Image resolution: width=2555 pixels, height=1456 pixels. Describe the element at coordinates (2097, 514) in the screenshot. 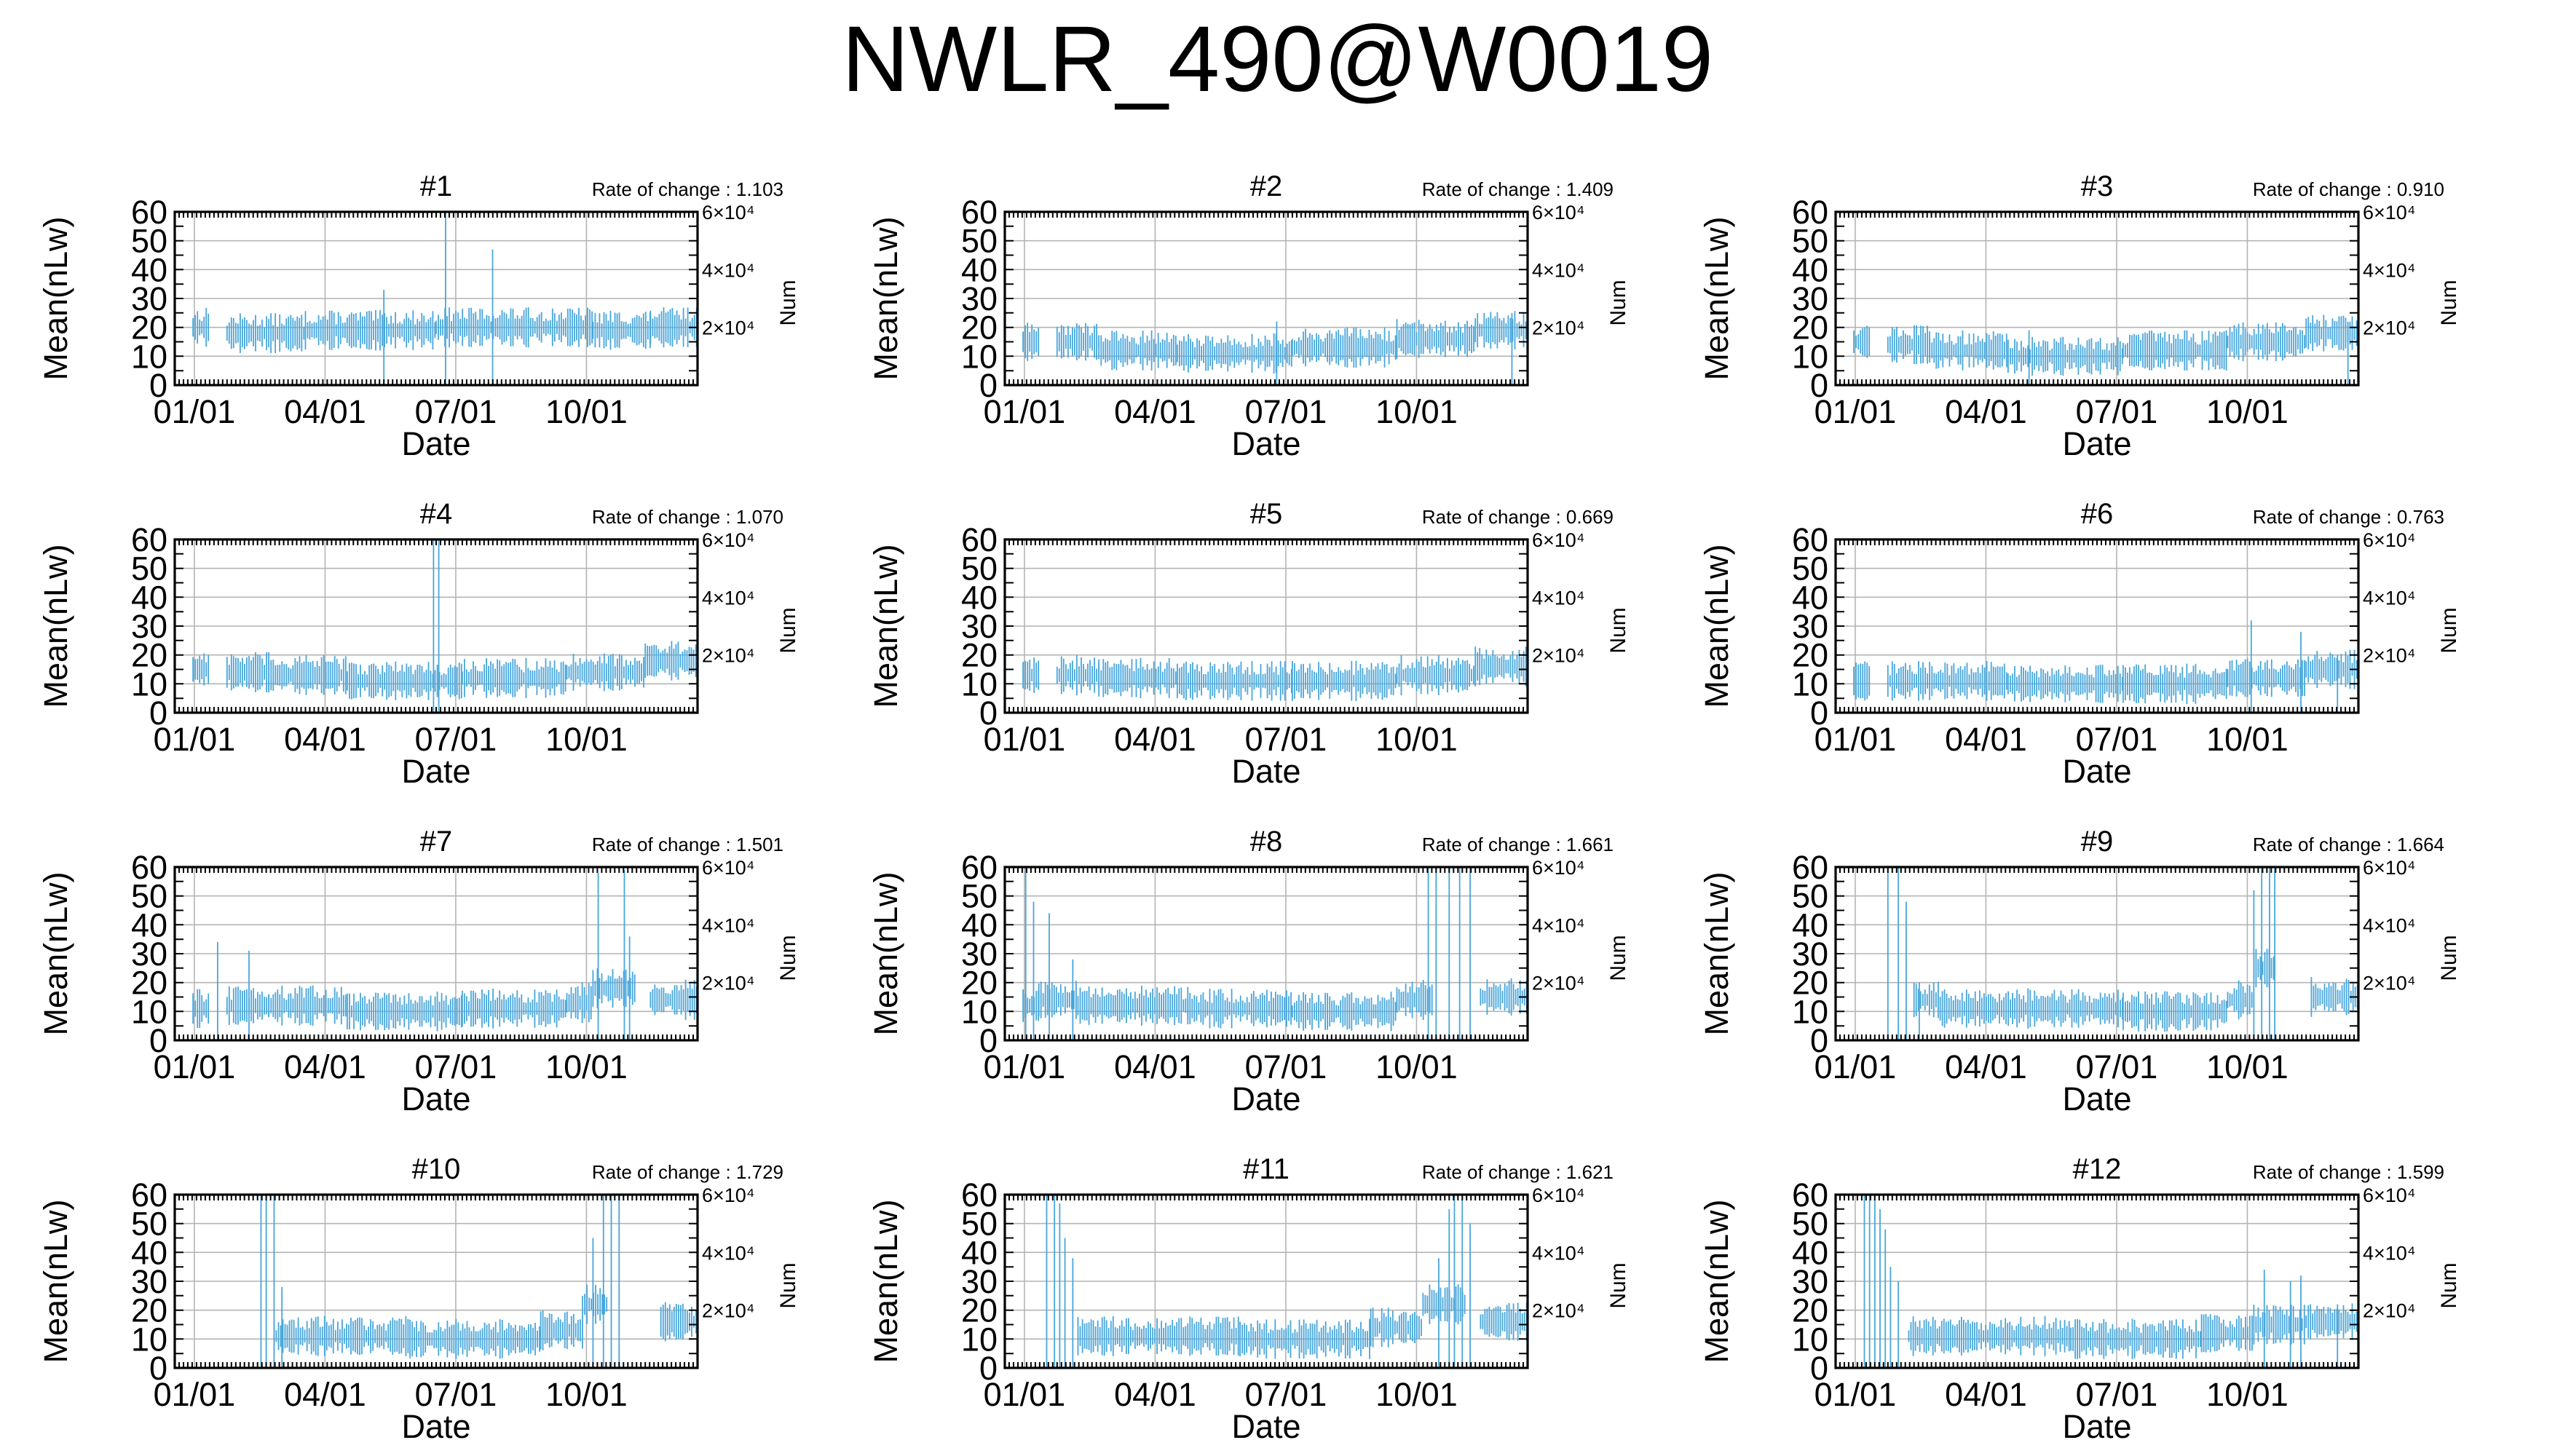

I see `panel-title: #6` at that location.